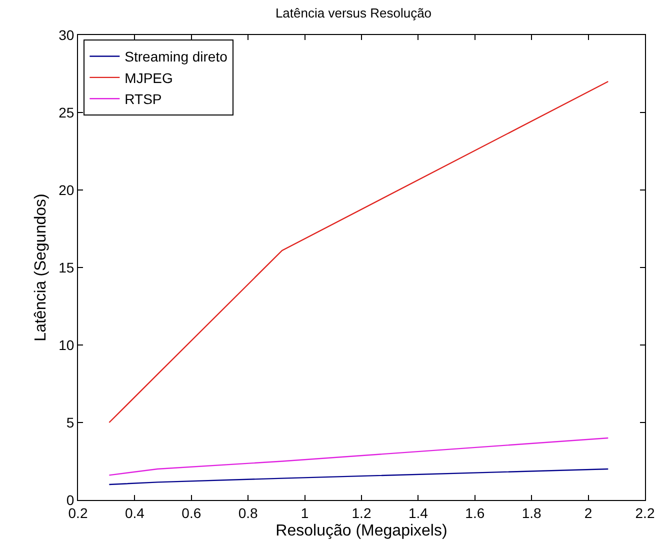  I want to click on x-tick-label: 1.8, so click(532, 512).